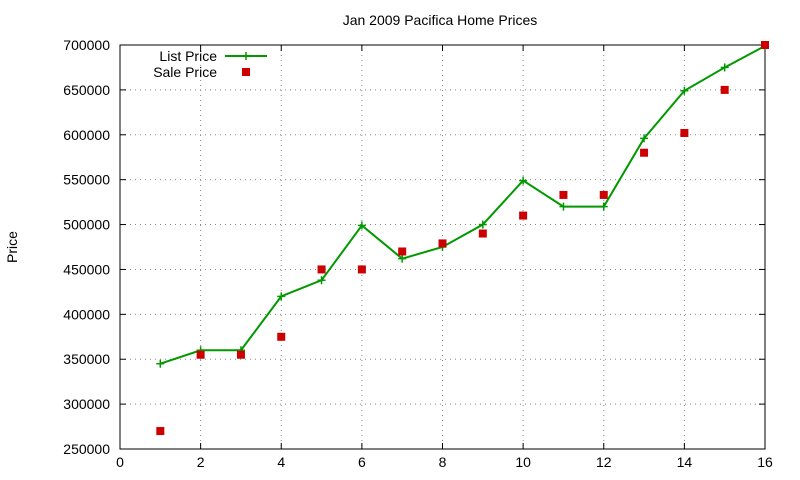 The image size is (800, 480). I want to click on x-tick-label: 14, so click(685, 462).